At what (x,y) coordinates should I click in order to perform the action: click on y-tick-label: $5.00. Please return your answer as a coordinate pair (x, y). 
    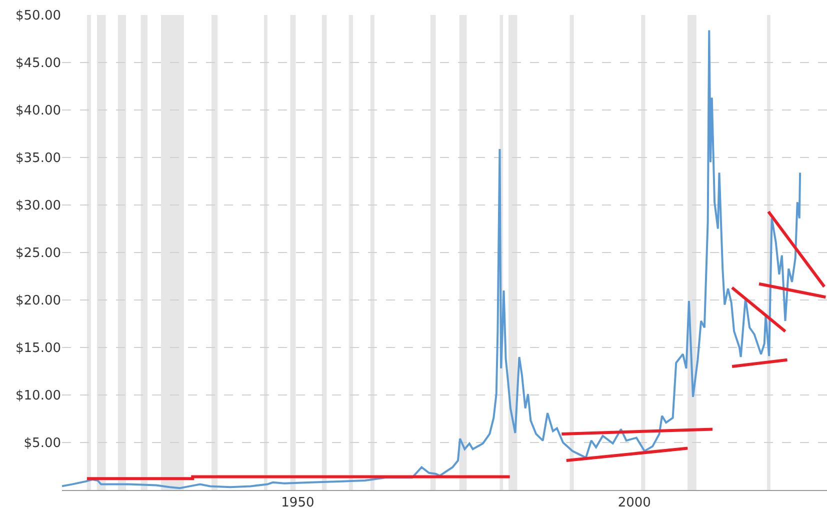
    Looking at the image, I should click on (42, 444).